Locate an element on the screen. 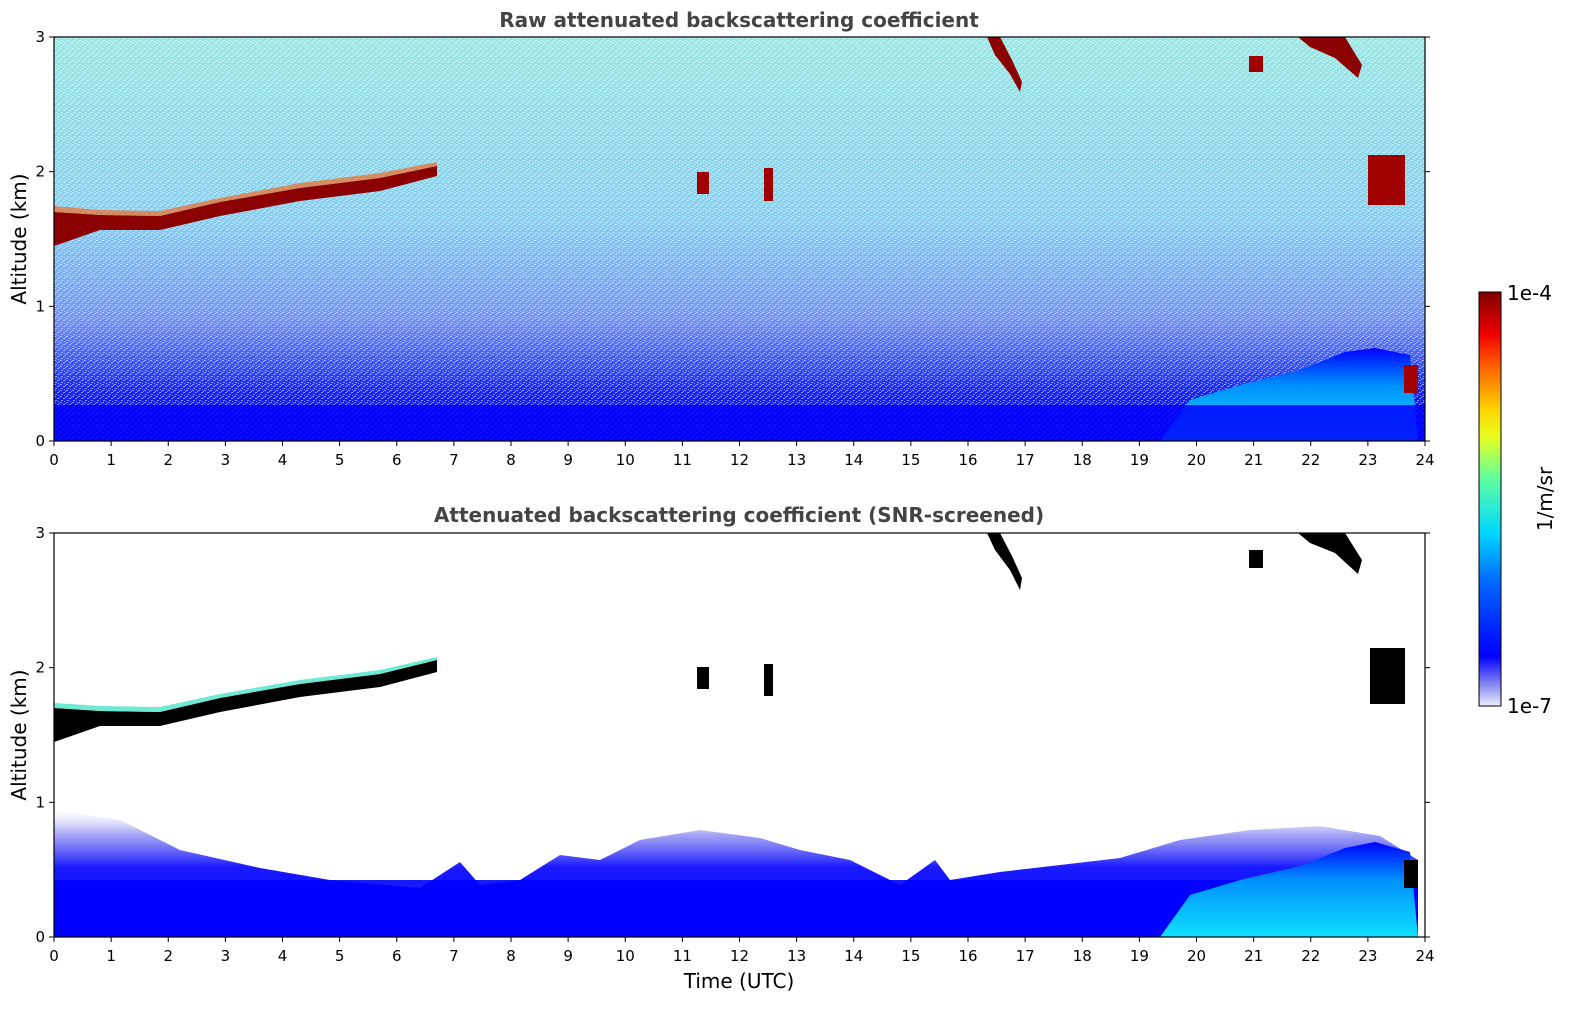  raw-cloud-patch-11h is located at coordinates (703, 183).